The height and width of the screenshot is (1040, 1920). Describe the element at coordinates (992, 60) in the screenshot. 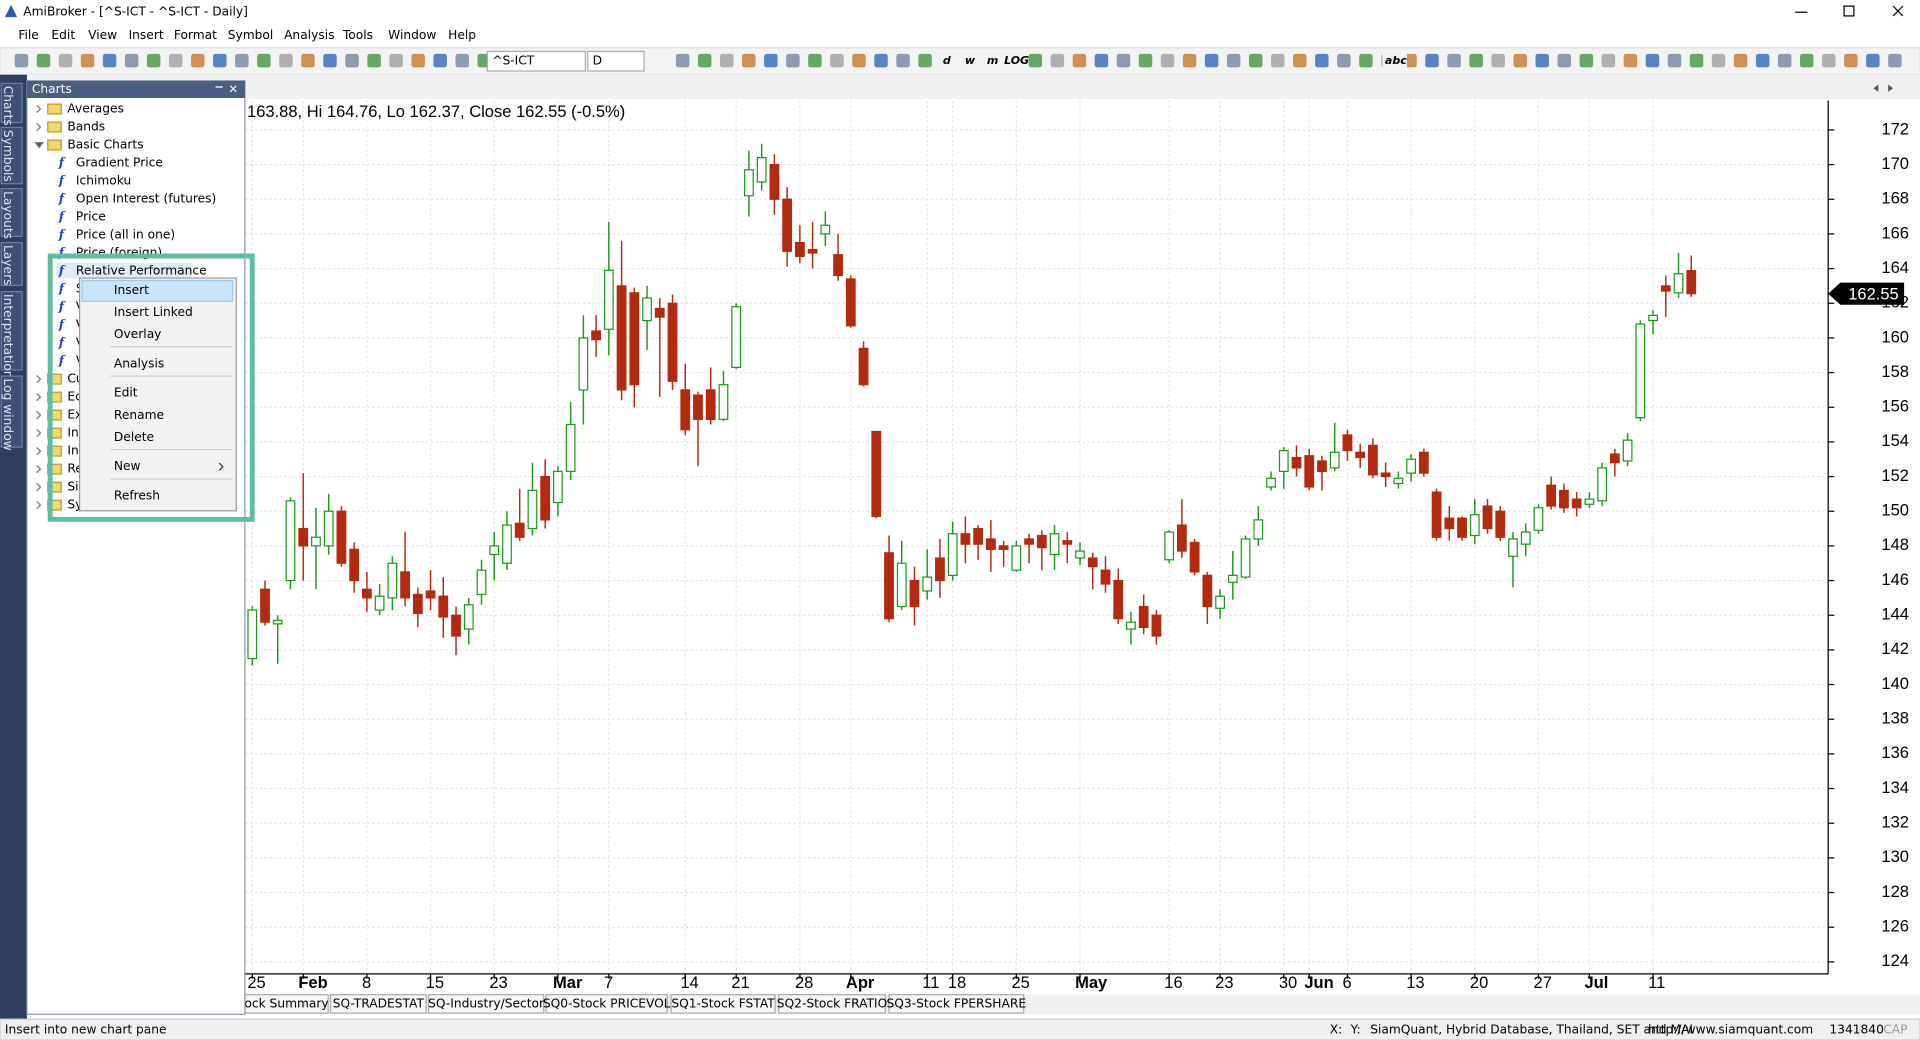

I see `toolbar-label: m` at that location.